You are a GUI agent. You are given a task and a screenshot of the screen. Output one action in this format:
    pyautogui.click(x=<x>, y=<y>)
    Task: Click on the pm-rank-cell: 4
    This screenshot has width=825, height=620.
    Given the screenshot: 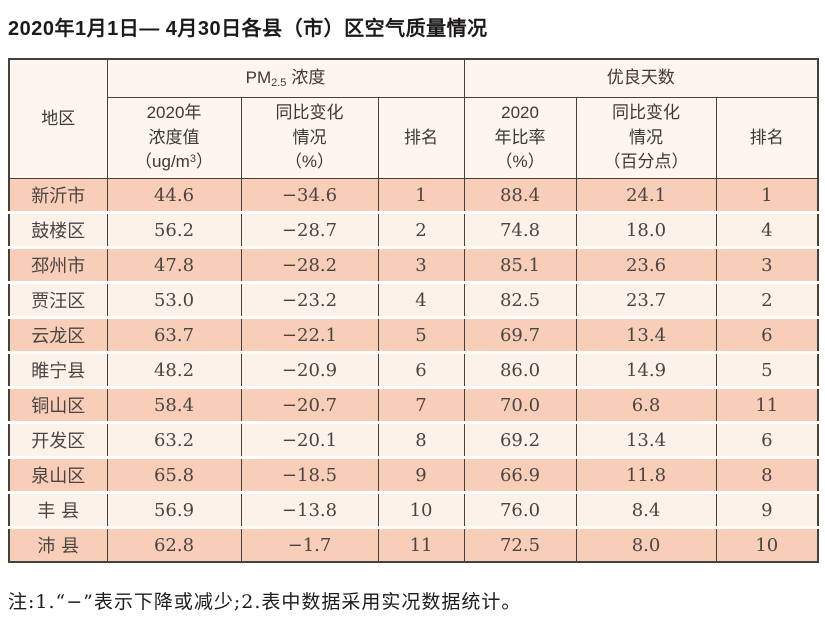 What is the action you would take?
    pyautogui.click(x=421, y=299)
    